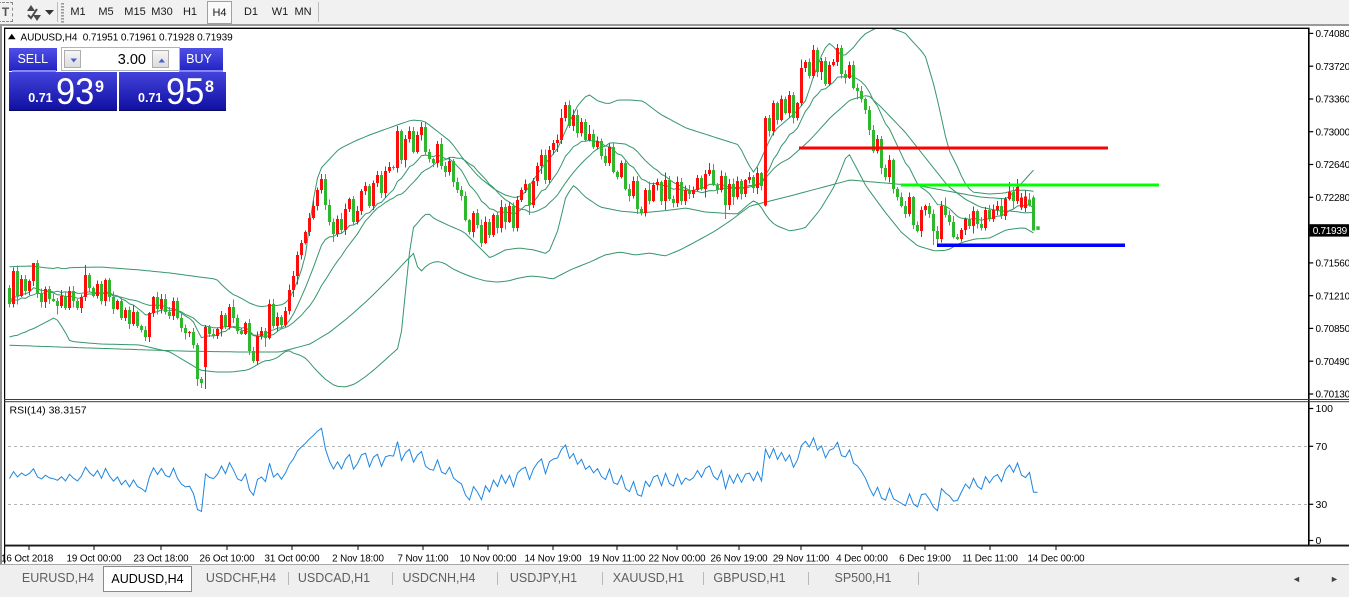  Describe the element at coordinates (1322, 447) in the screenshot. I see `svg-text: 70` at that location.